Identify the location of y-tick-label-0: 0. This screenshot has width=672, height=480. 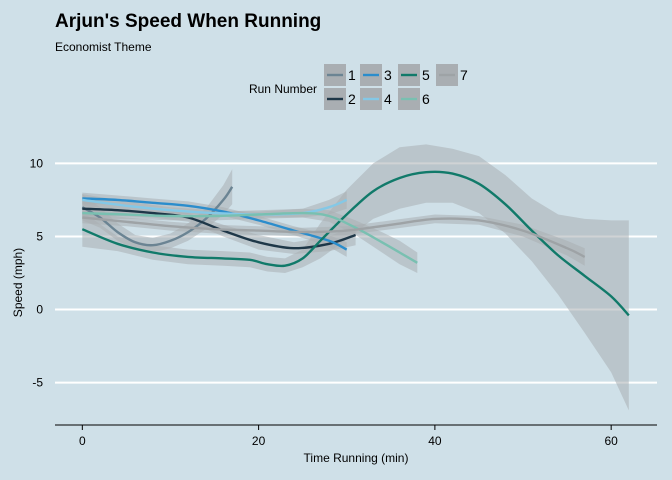
(39, 310).